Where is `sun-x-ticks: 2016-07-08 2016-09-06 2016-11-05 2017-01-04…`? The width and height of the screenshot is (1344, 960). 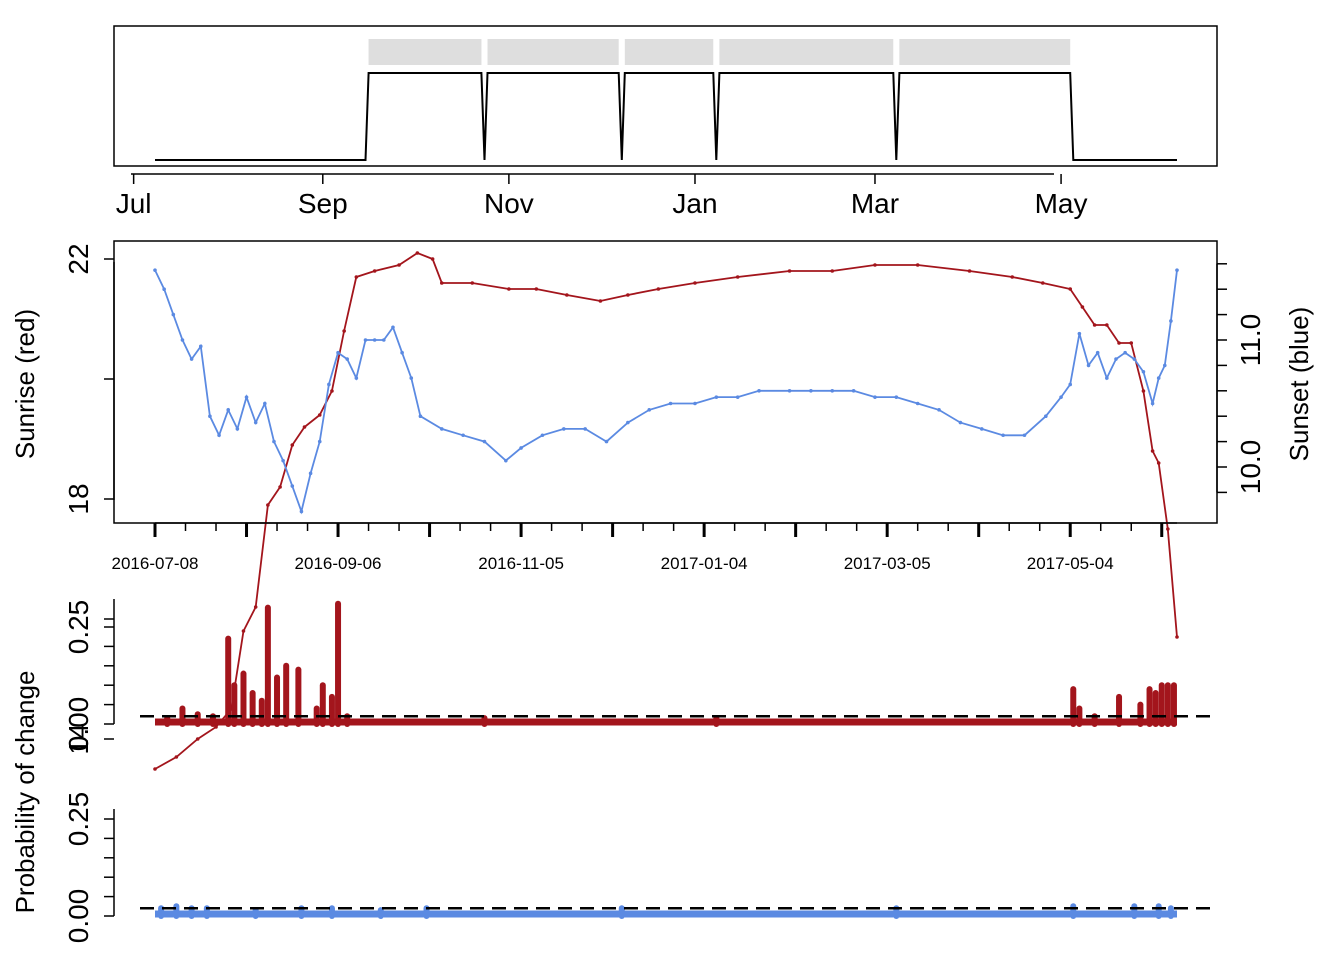 sun-x-ticks: 2016-07-08 2016-09-06 2016-11-05 2017-01-04… is located at coordinates (644, 547).